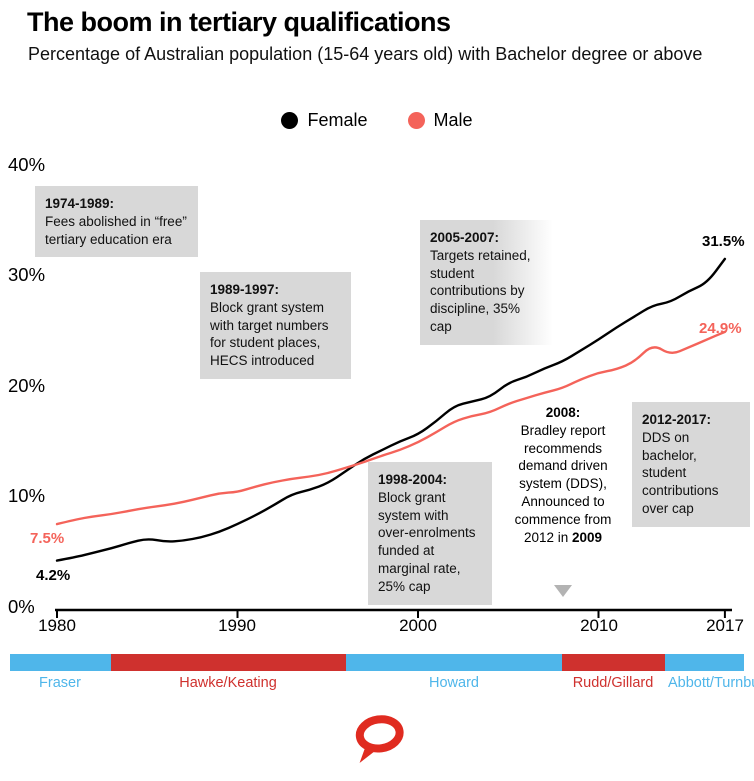 The width and height of the screenshot is (754, 781). What do you see at coordinates (563, 591) in the screenshot?
I see `bradley-pointer-icon` at bounding box center [563, 591].